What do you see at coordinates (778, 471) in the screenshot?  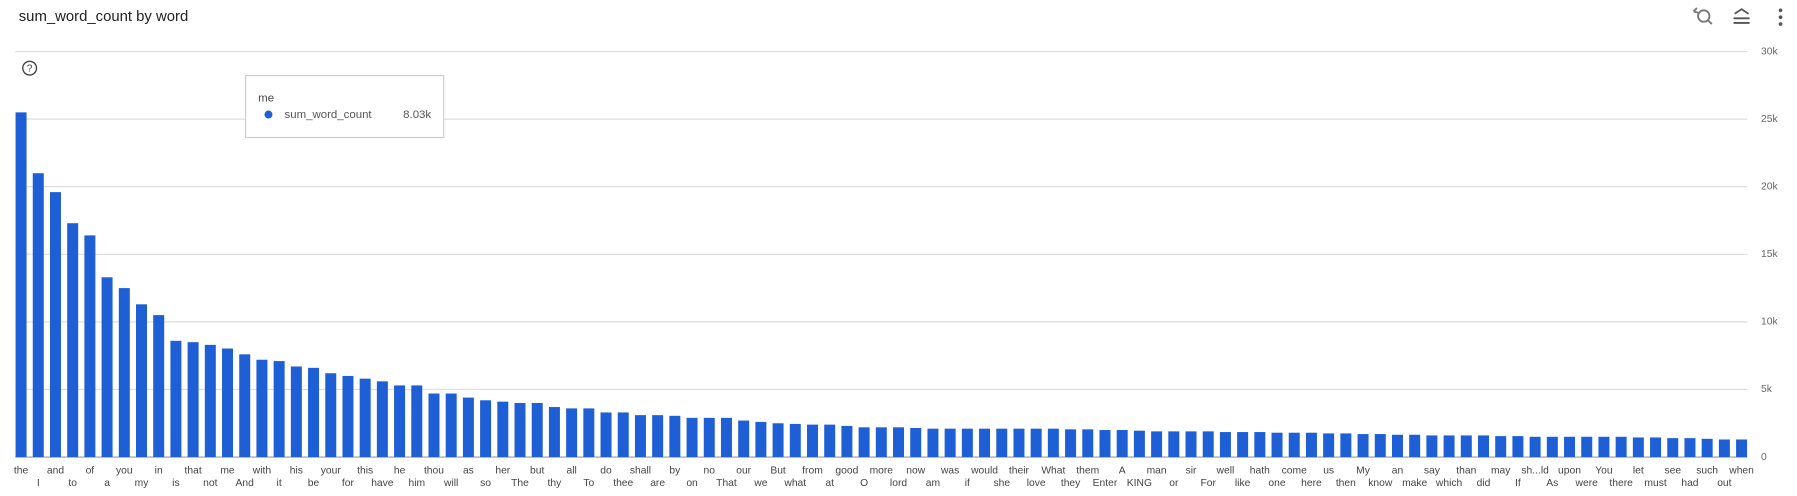 I see `x-tick-label: But` at bounding box center [778, 471].